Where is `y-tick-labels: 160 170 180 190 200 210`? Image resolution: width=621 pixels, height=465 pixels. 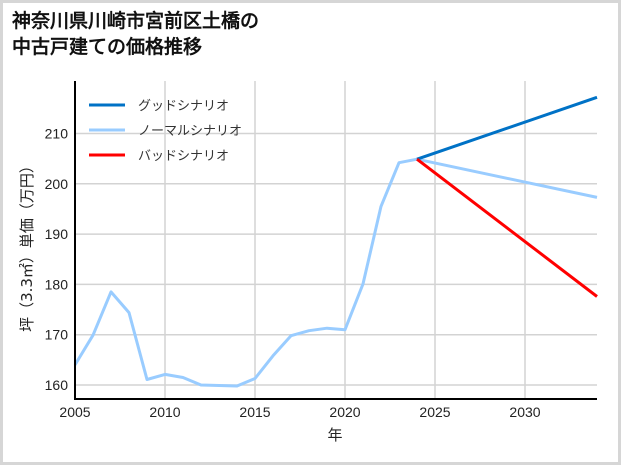 y-tick-labels: 160 170 180 190 200 210 is located at coordinates (57, 260).